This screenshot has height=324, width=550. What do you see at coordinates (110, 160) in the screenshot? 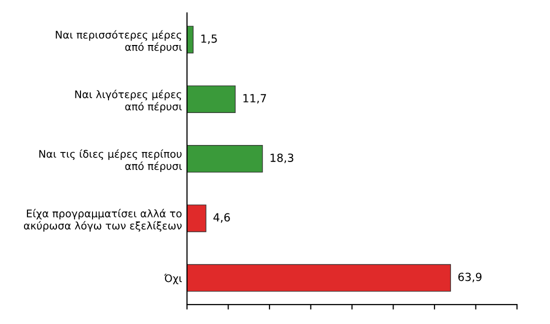
I see `y-tick-label: Ναι τις ίδιες μέρες περίπου από πέρυσι` at bounding box center [110, 160].